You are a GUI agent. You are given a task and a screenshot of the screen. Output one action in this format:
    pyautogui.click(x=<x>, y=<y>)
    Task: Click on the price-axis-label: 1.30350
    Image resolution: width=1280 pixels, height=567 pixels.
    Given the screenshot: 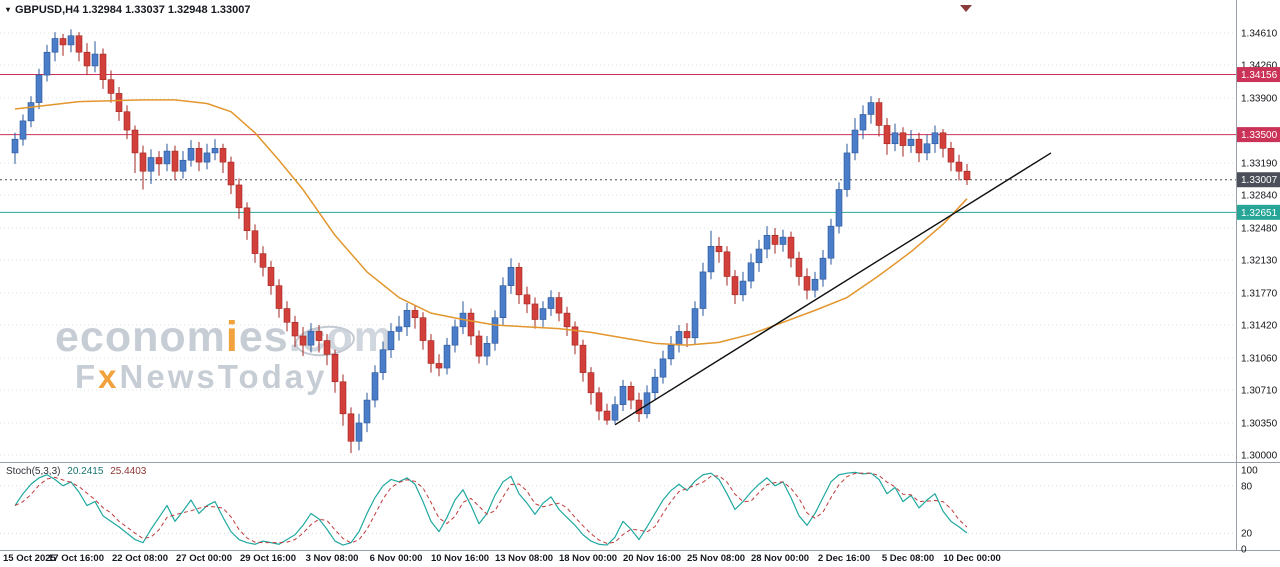 What is the action you would take?
    pyautogui.click(x=1259, y=423)
    